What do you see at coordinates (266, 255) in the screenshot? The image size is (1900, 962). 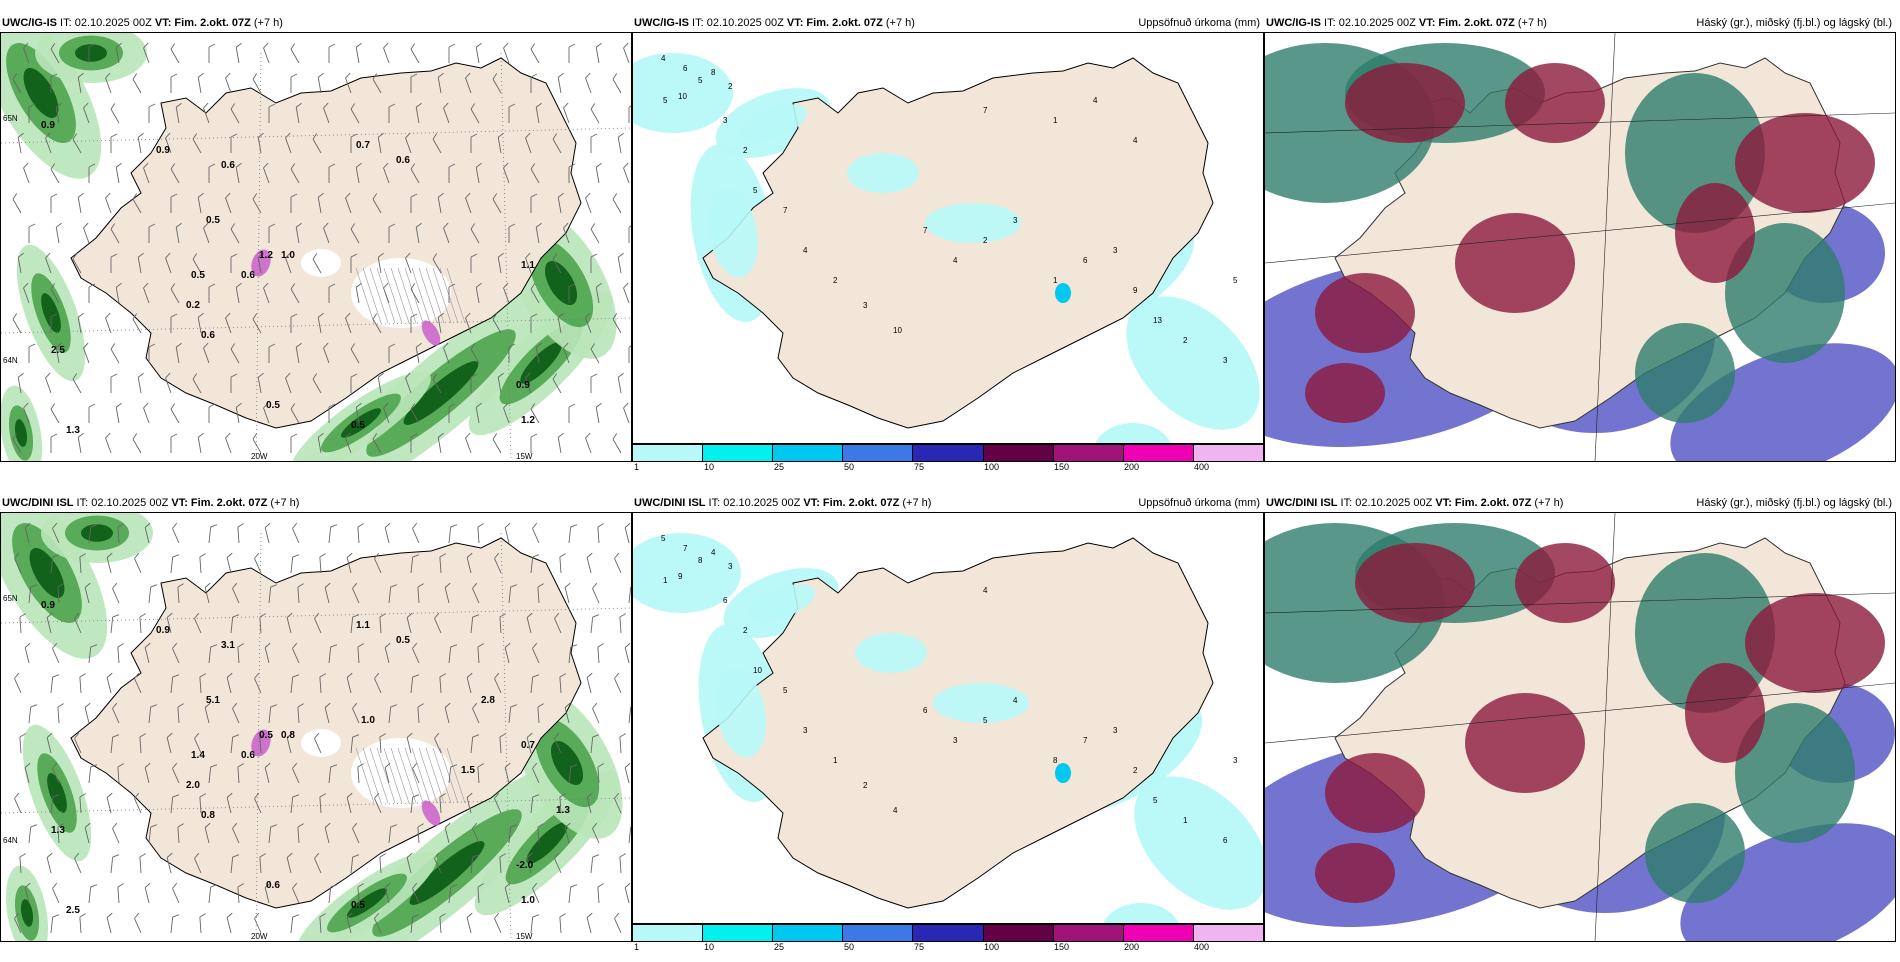 I see `precip-value-label: 1.2` at bounding box center [266, 255].